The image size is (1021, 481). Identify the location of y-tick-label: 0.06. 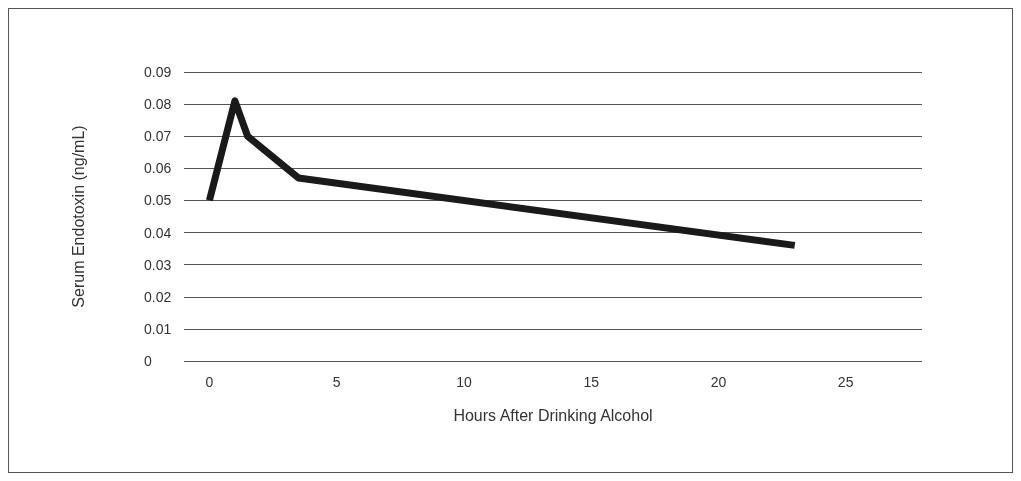
(158, 168).